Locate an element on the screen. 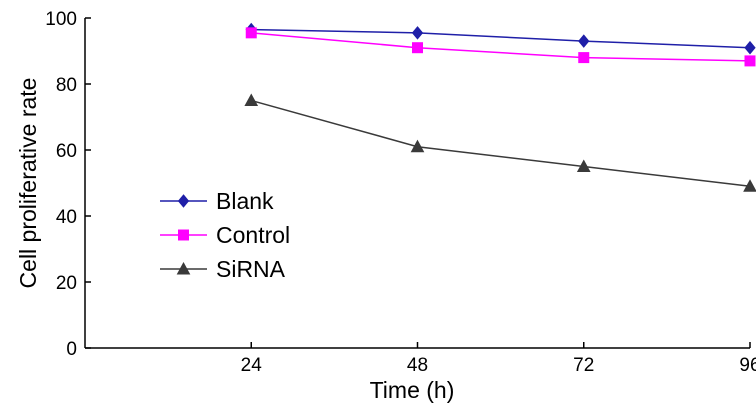 The width and height of the screenshot is (756, 405). legend: Blank Control SiRNA is located at coordinates (225, 235).